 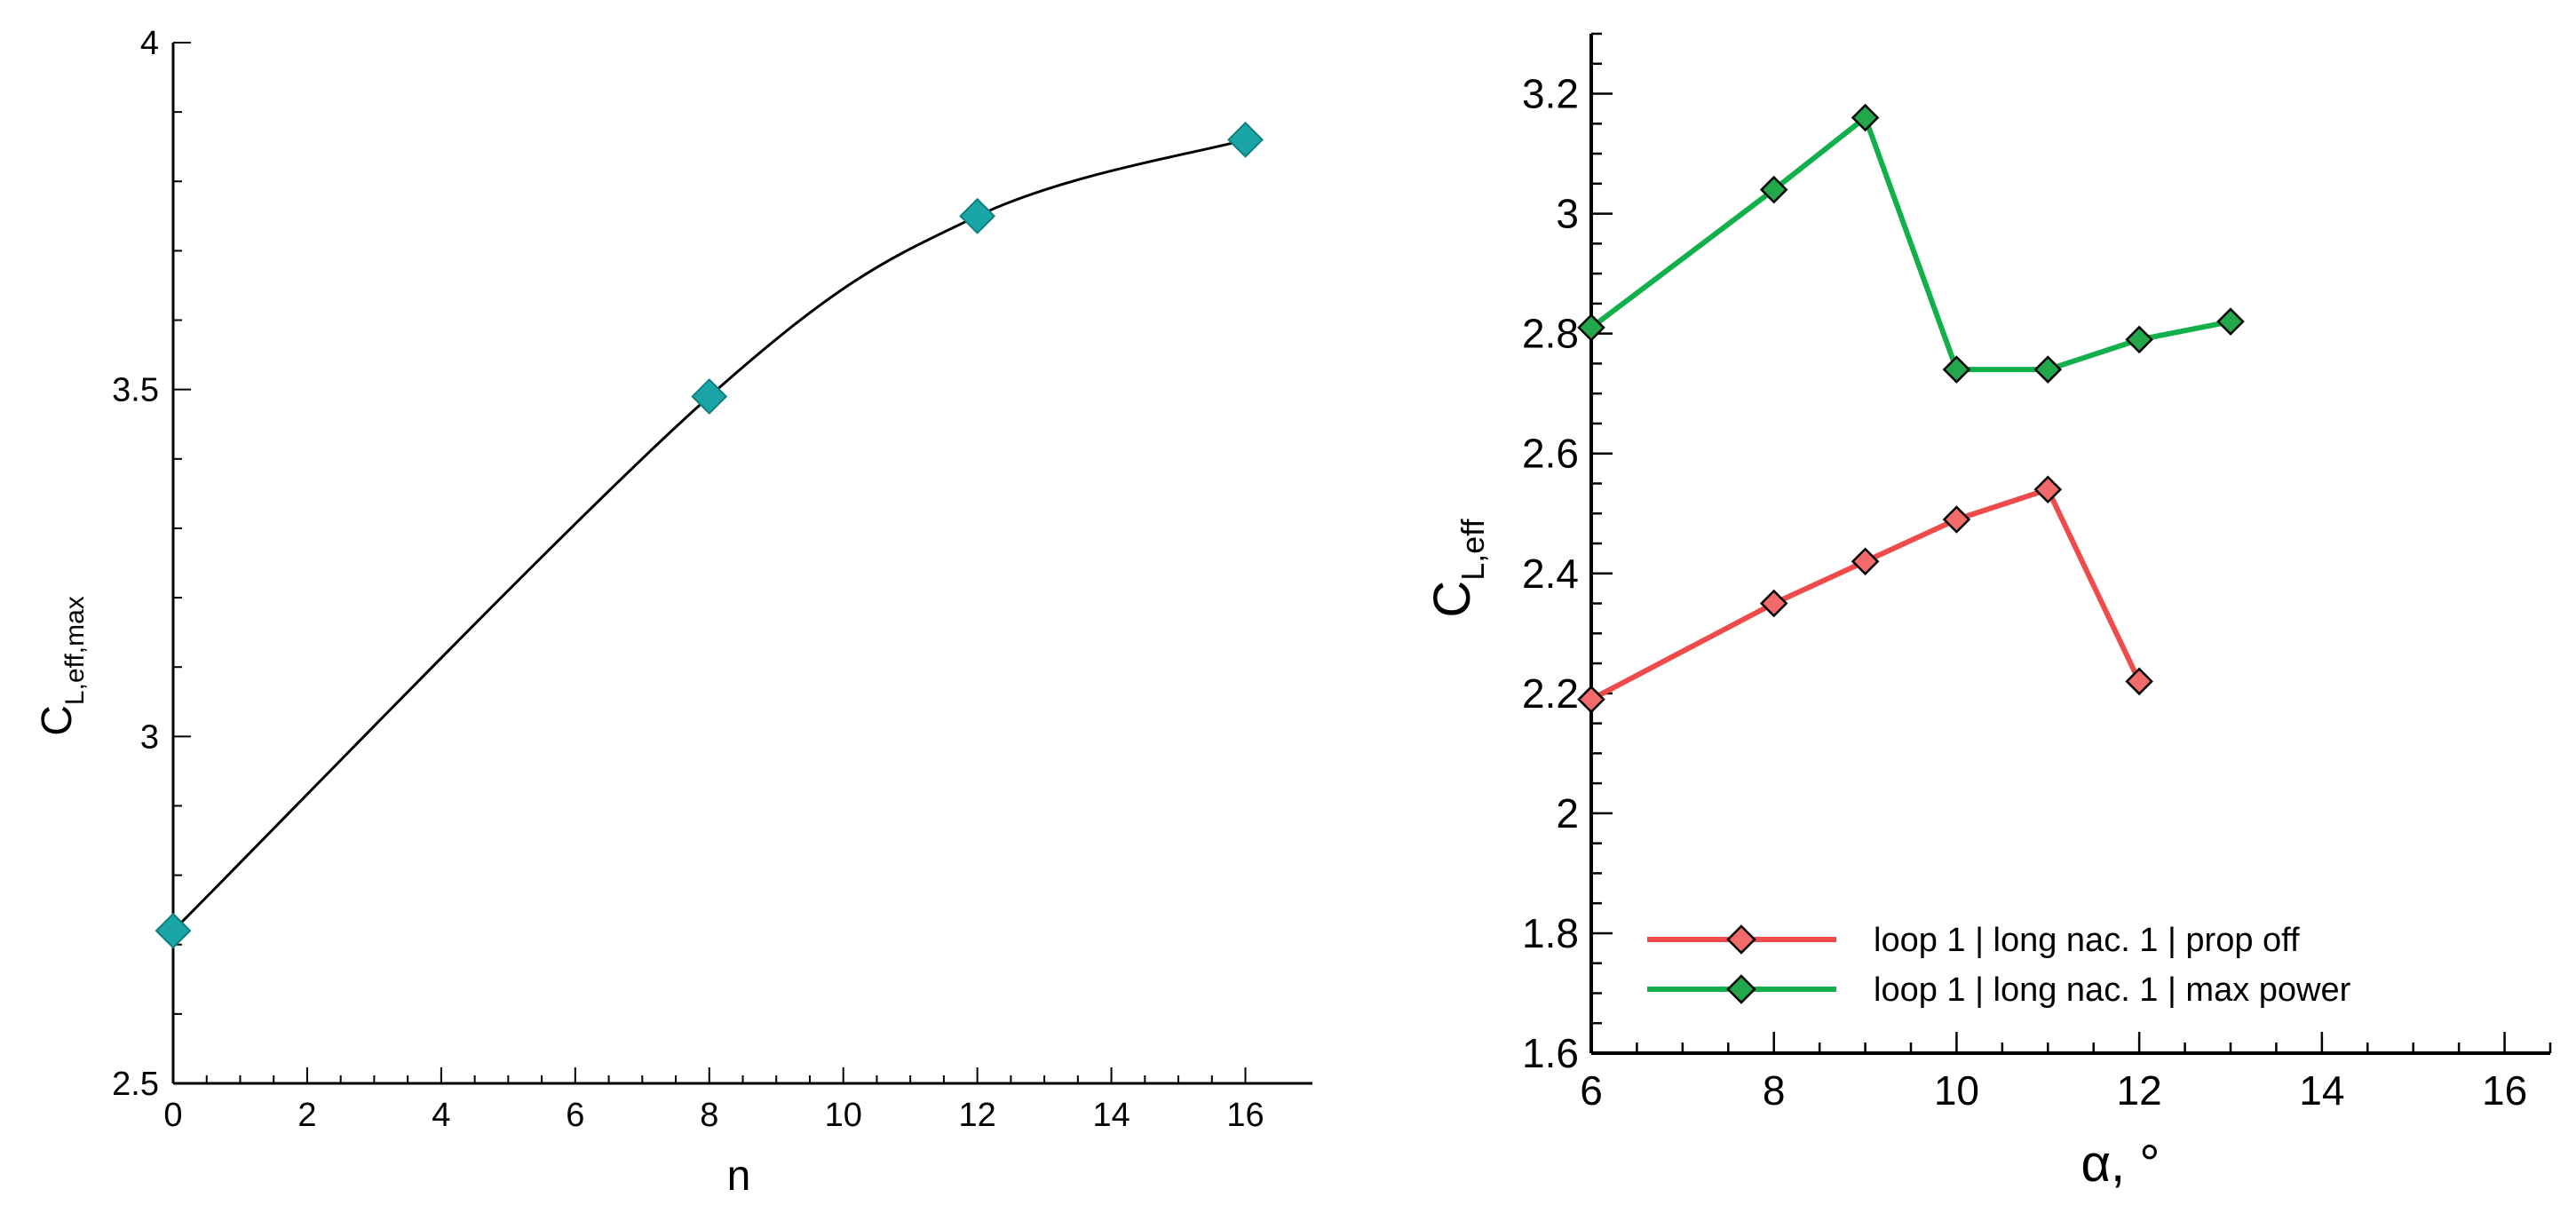 I want to click on right-y-tick-label: 2, so click(x=1568, y=813).